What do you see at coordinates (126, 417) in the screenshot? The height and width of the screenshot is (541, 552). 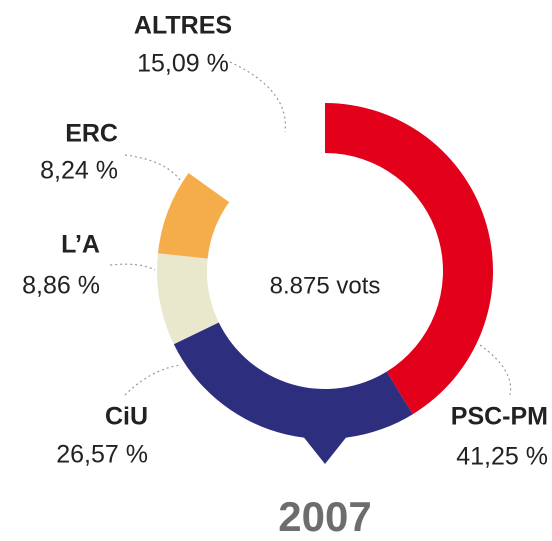 I see `category-label: CiU` at bounding box center [126, 417].